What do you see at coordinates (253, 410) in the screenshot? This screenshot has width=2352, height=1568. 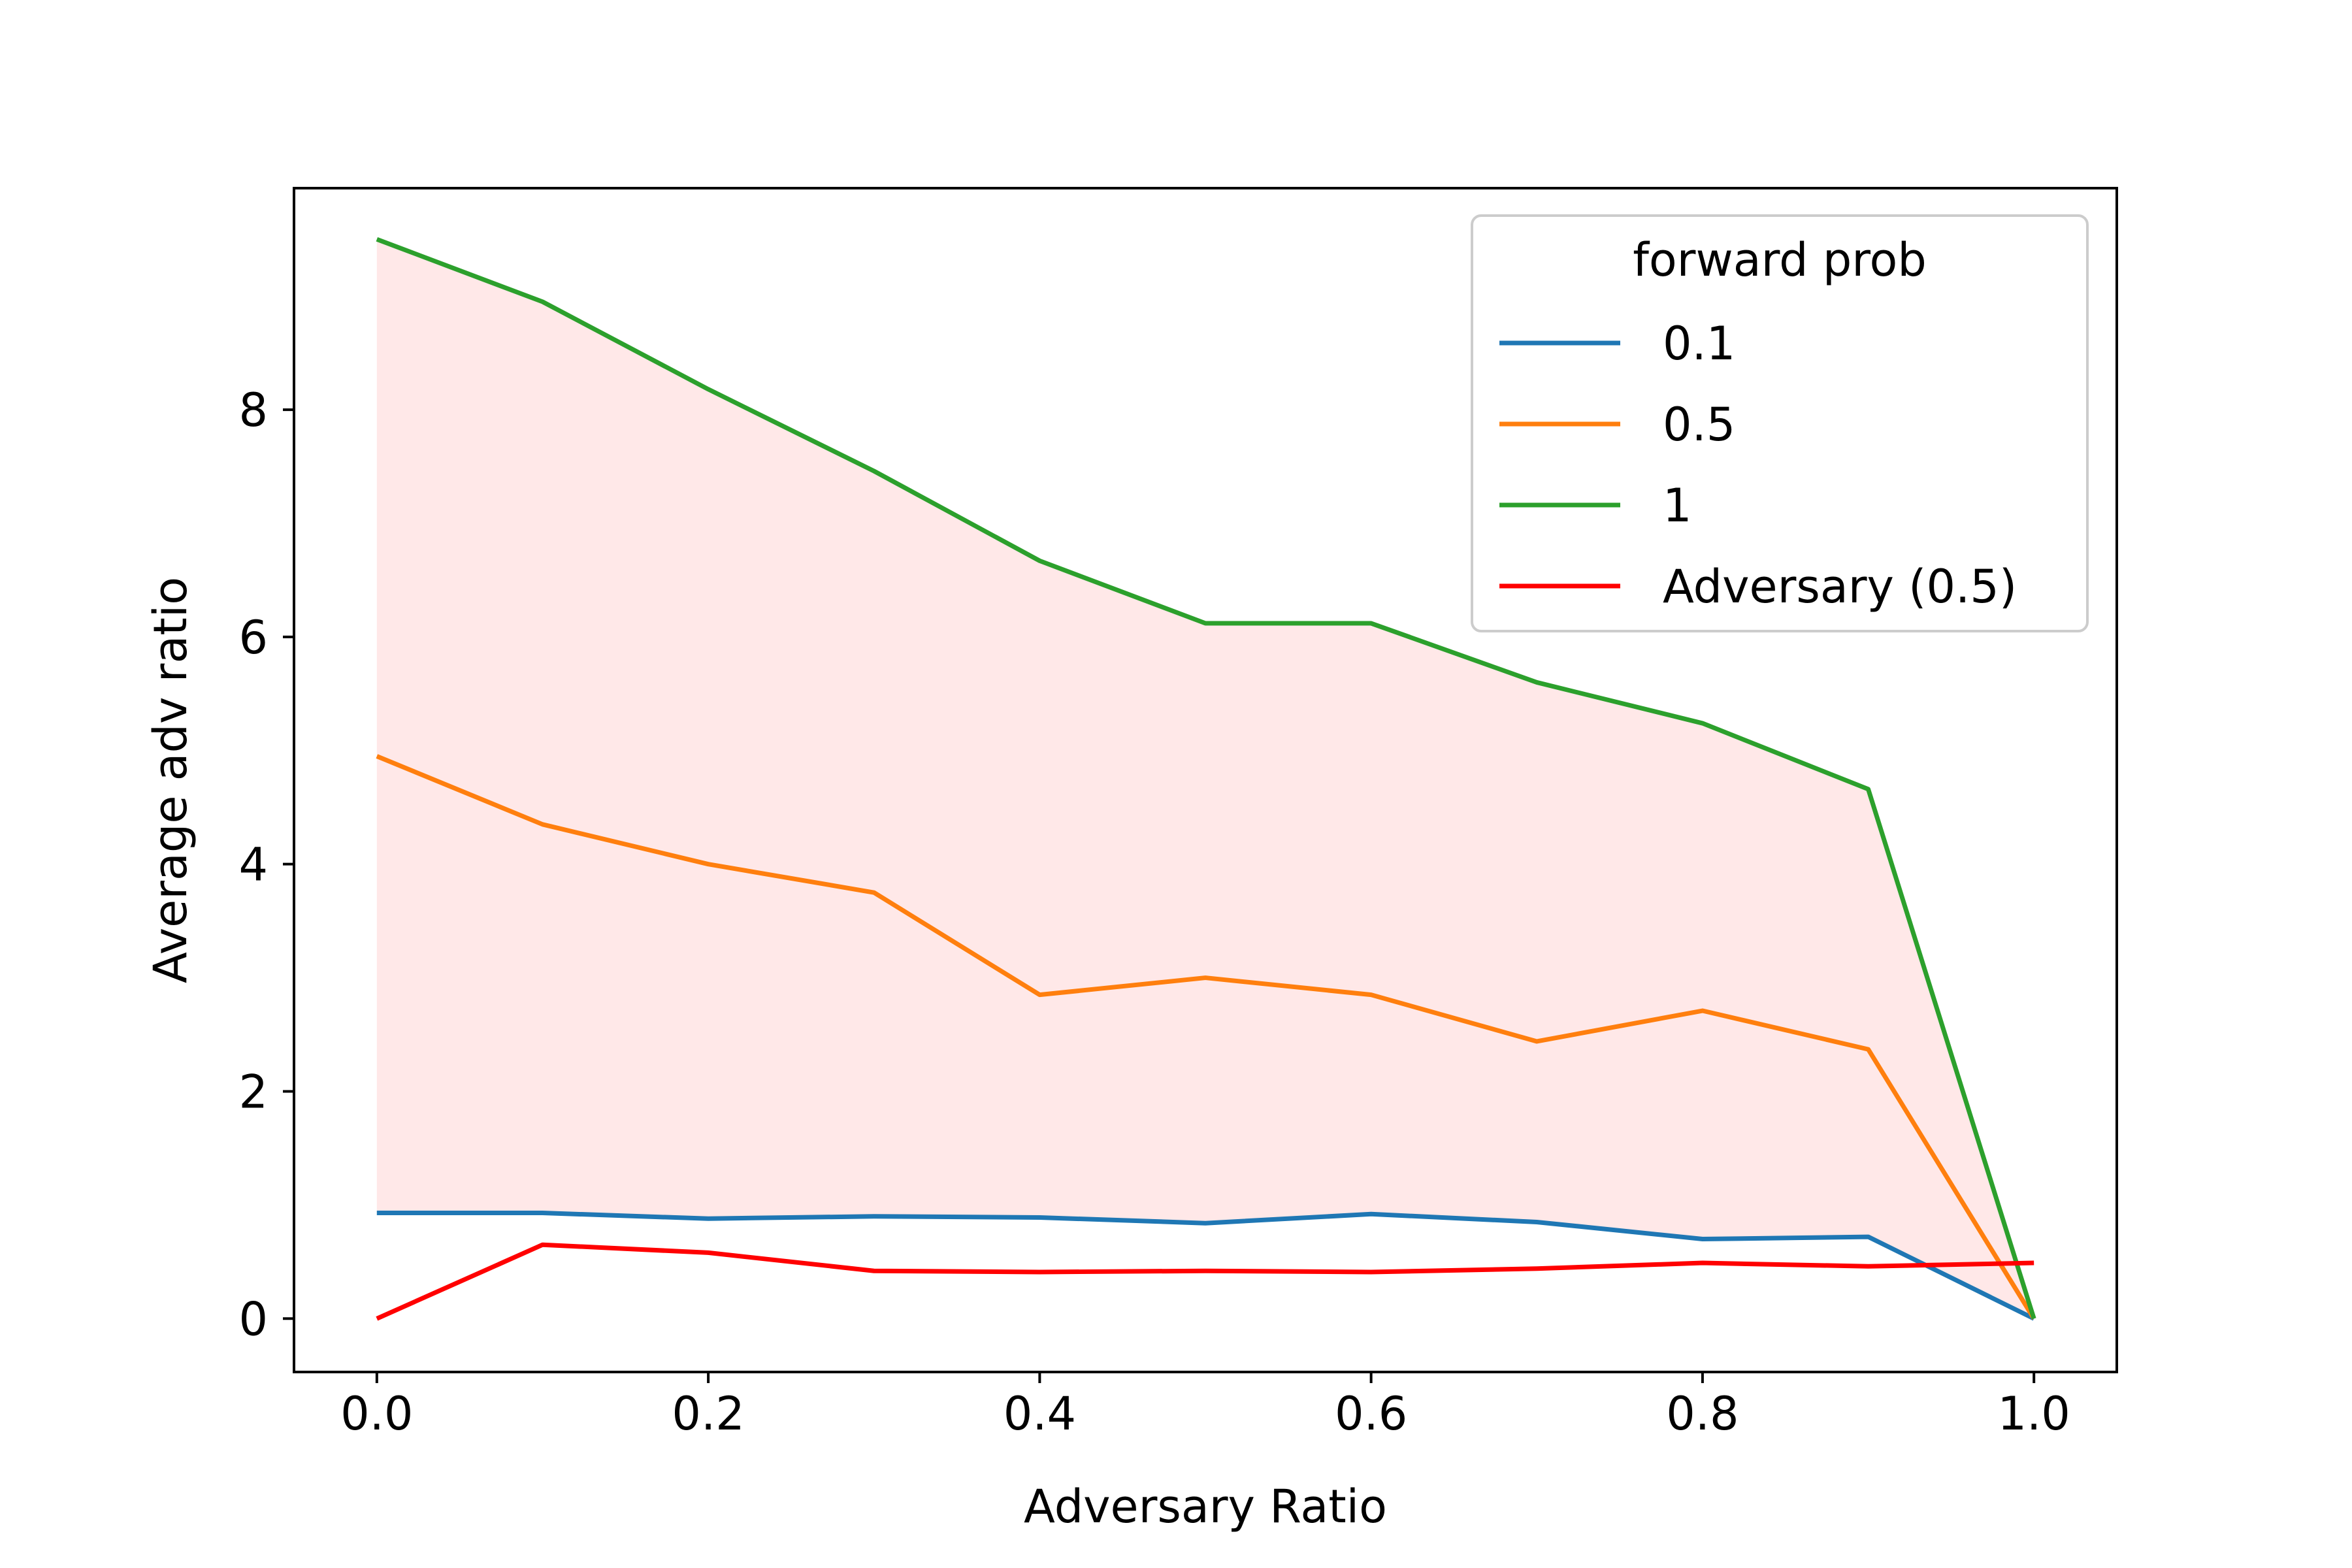 I see `y-tick-label: 8` at bounding box center [253, 410].